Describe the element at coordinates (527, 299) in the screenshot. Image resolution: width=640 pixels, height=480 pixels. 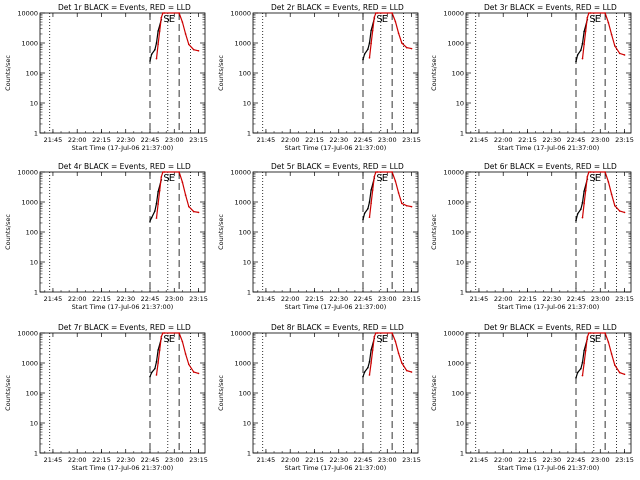
I see `x-tick-label: 22:15` at that location.